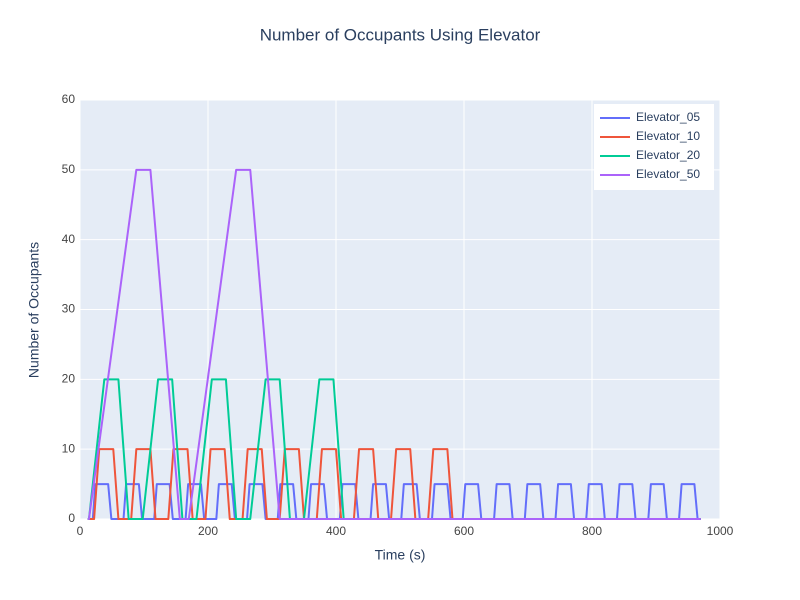 The width and height of the screenshot is (800, 600). What do you see at coordinates (394, 484) in the screenshot?
I see `series-line` at bounding box center [394, 484].